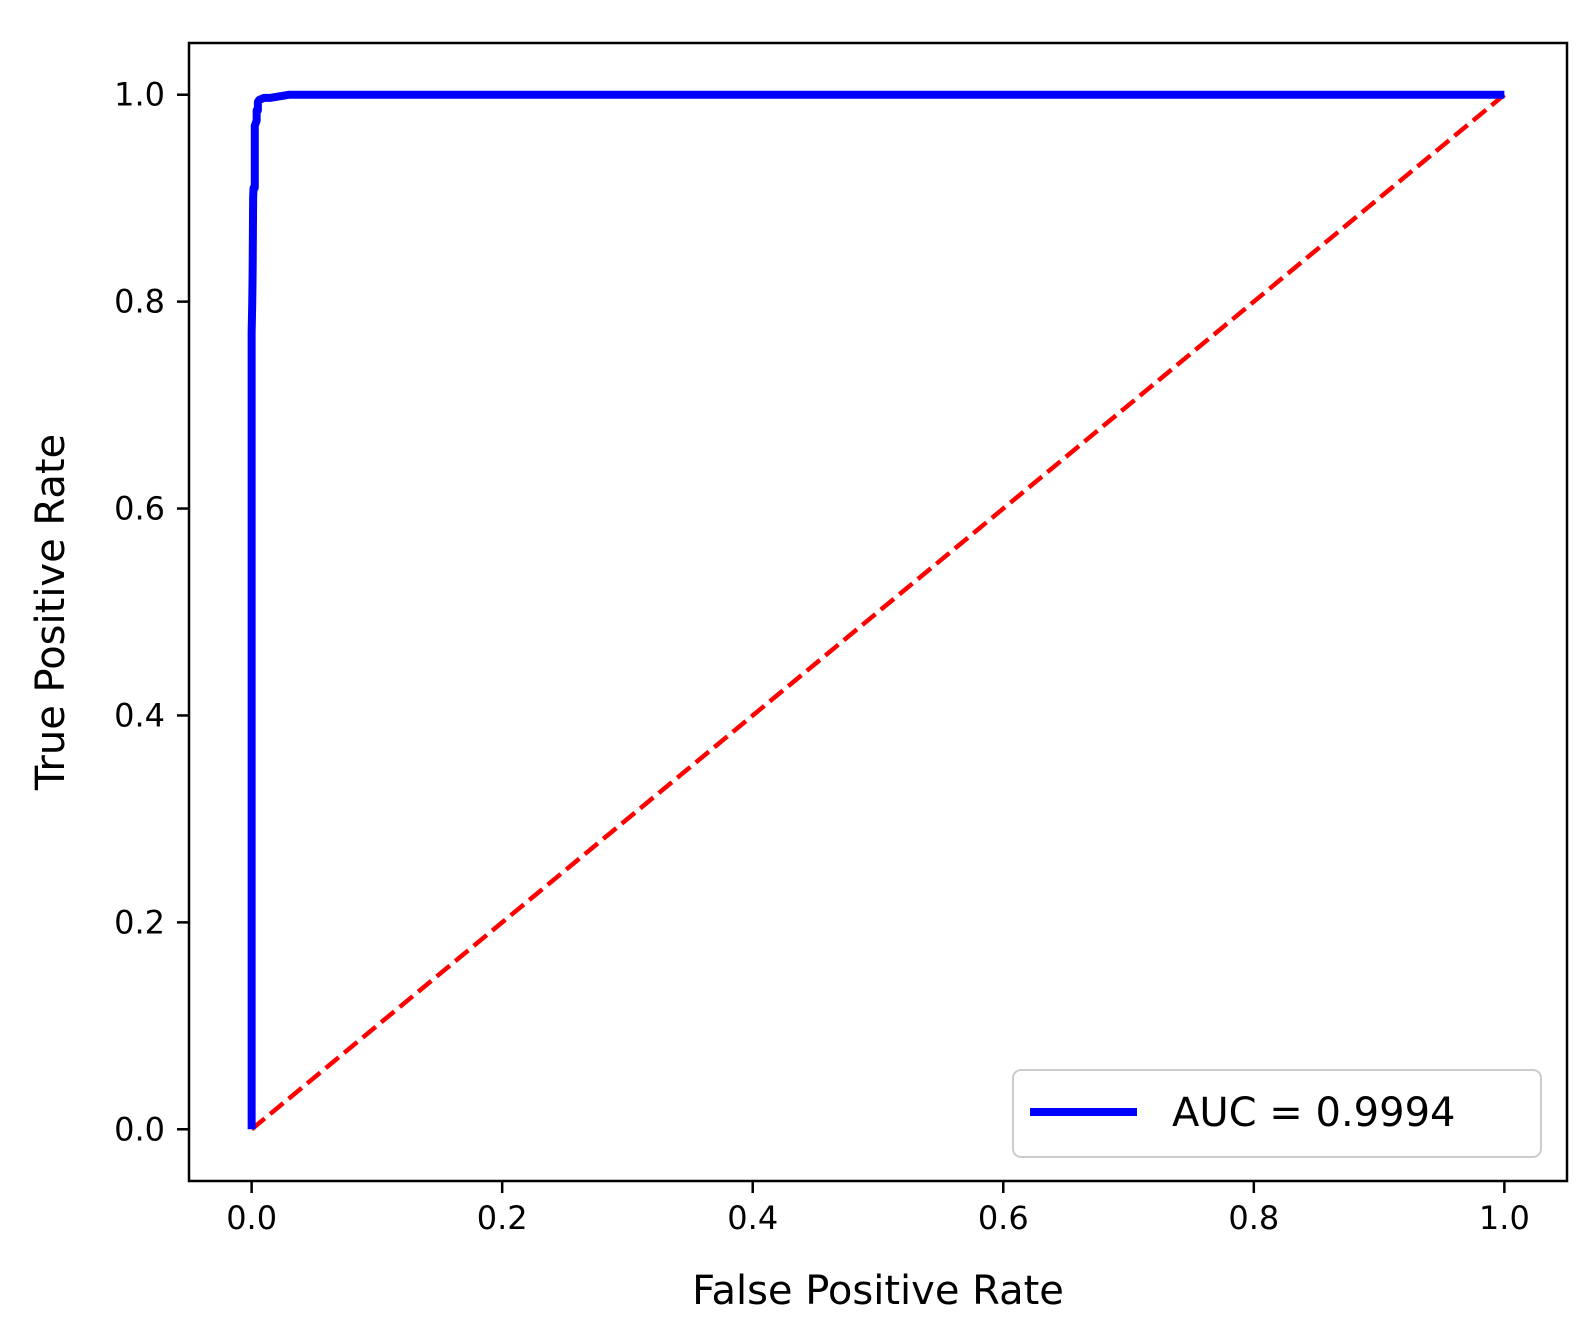  What do you see at coordinates (51, 612) in the screenshot?
I see `y-axis-label: True Positive Rate` at bounding box center [51, 612].